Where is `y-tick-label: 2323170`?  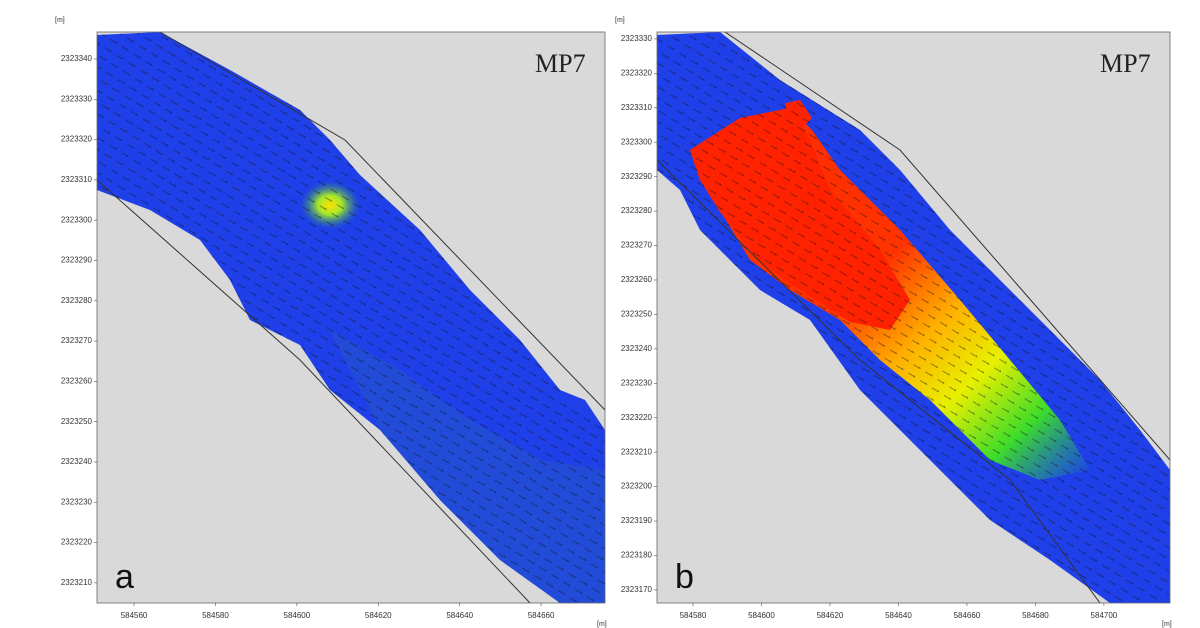
y-tick-label: 2323170 is located at coordinates (637, 589).